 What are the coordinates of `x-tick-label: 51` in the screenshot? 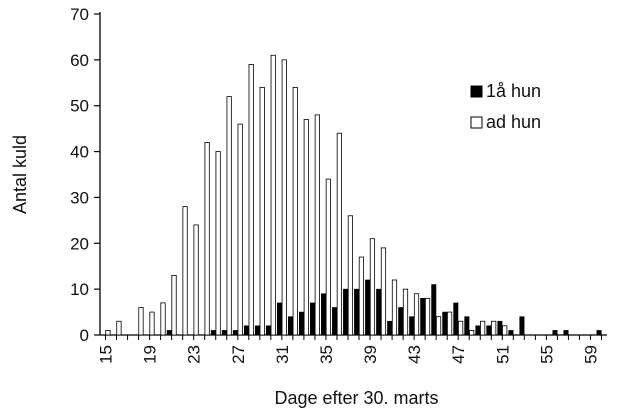 It's located at (502, 354).